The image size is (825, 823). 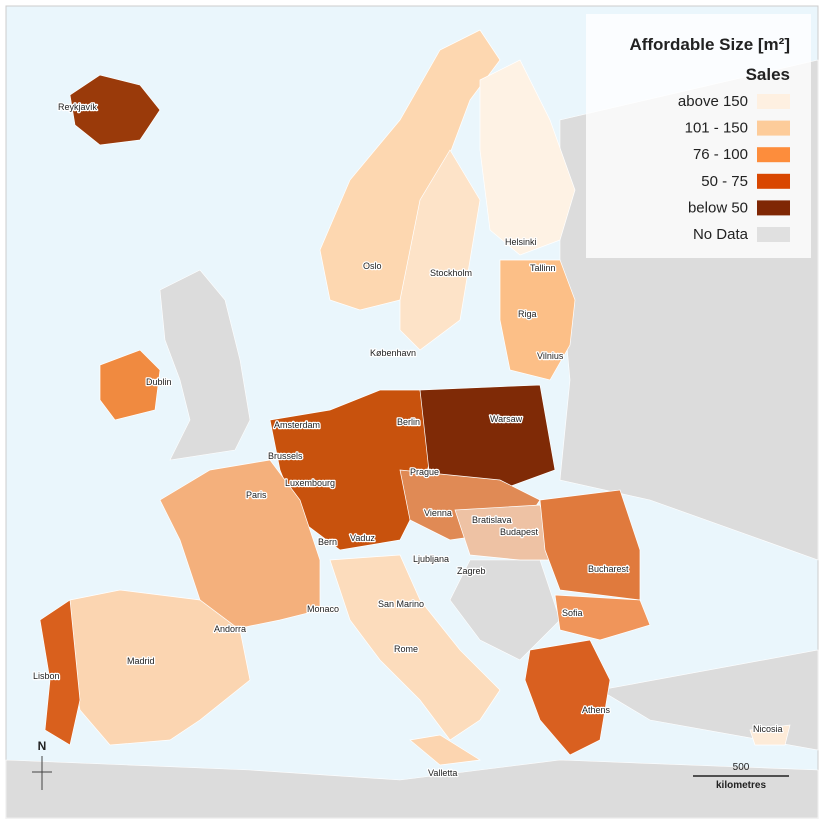 I want to click on legend-box, so click(x=698, y=136).